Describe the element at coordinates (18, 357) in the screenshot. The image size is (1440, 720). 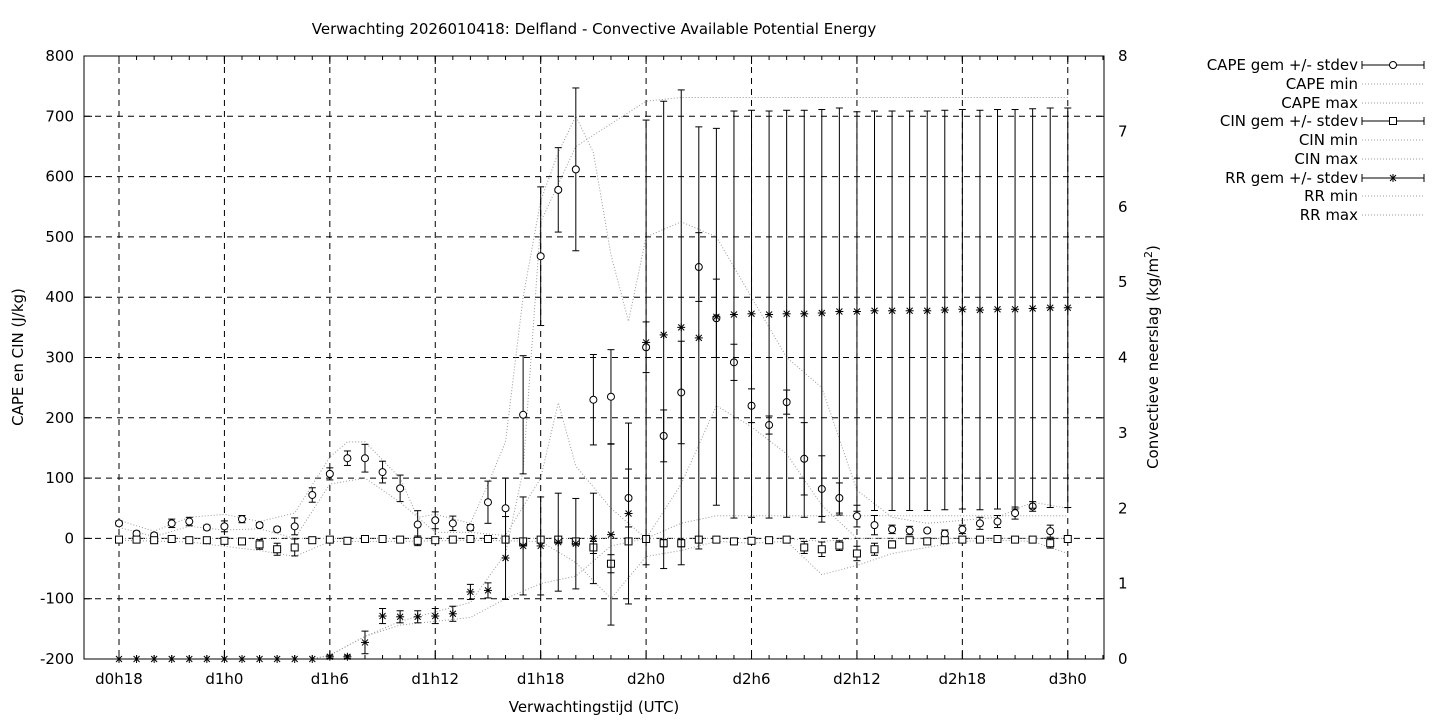
I see `y-axis-label: CAPE en CIN (J/kg)` at that location.